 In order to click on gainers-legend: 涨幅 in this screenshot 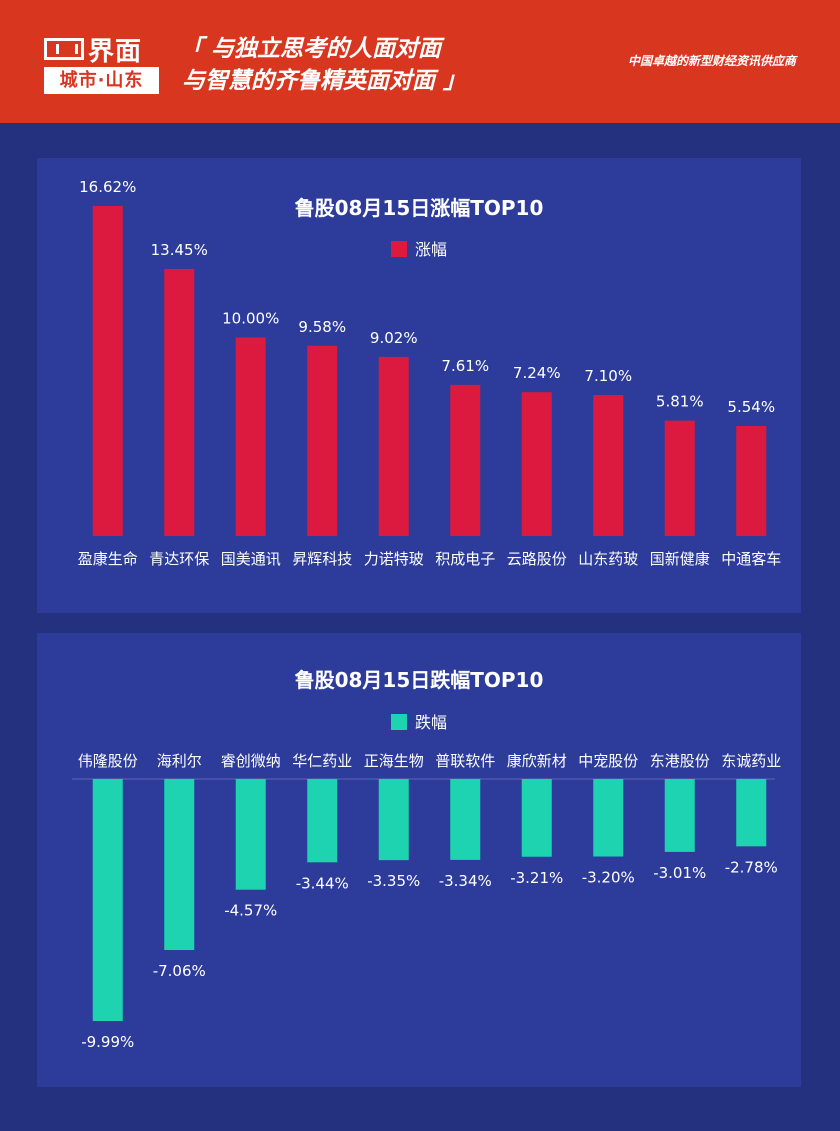, I will do `click(419, 248)`.